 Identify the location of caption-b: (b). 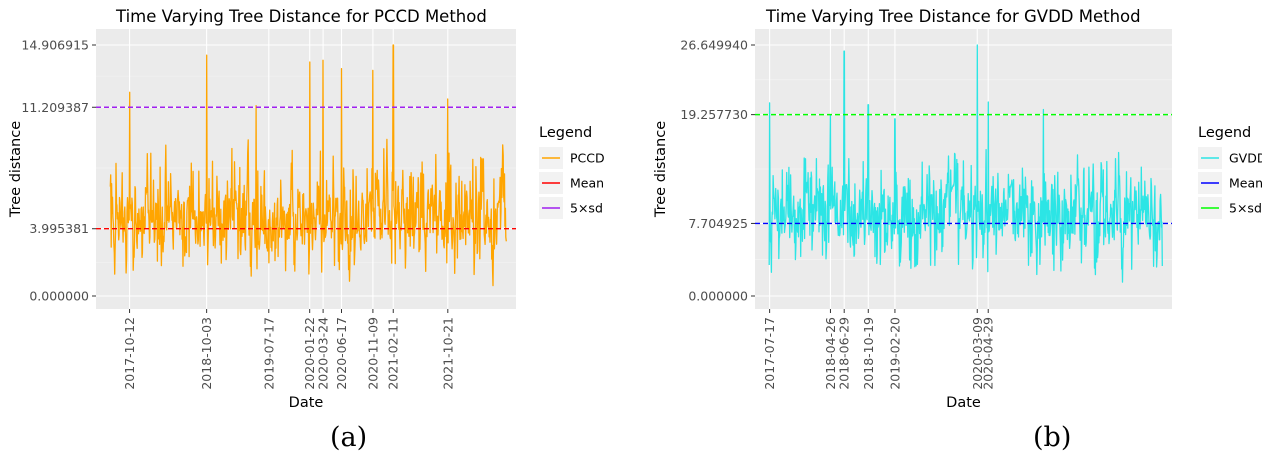
(1052, 437).